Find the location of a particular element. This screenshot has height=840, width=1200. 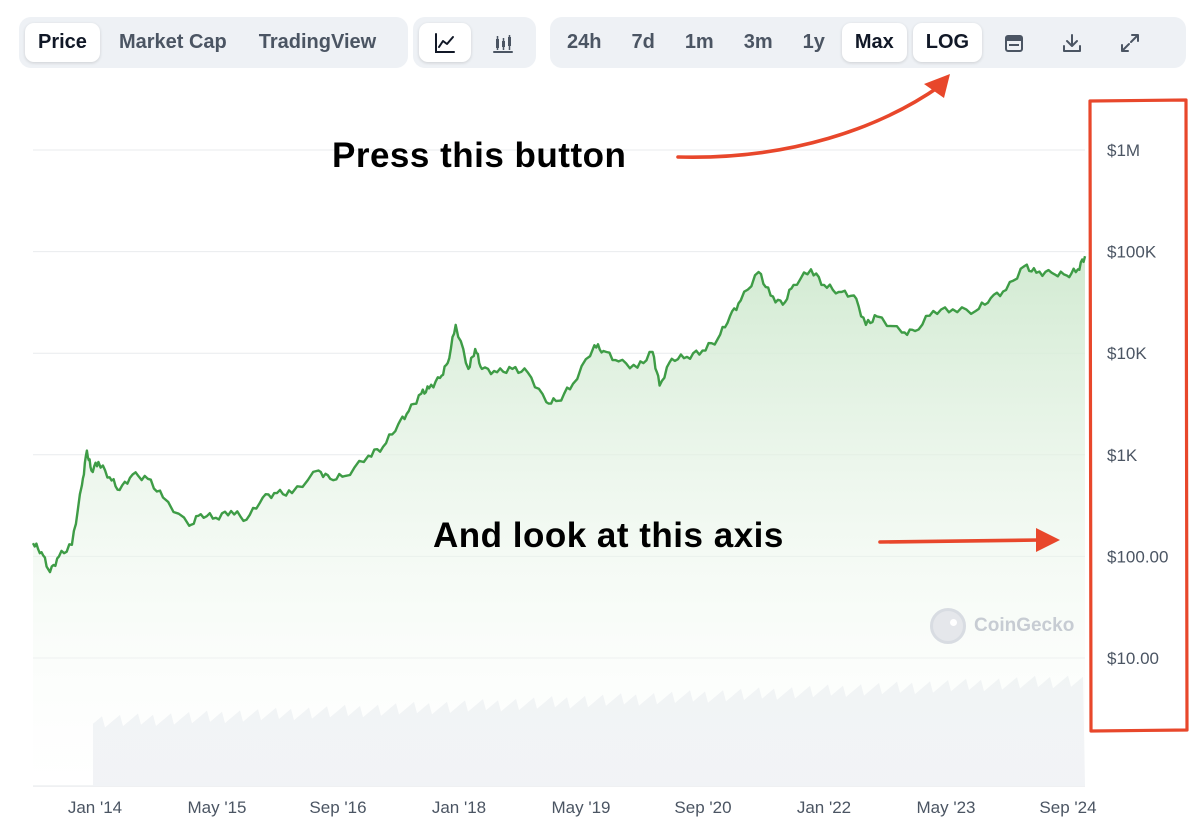

y-tick-label: $1K is located at coordinates (1122, 455).